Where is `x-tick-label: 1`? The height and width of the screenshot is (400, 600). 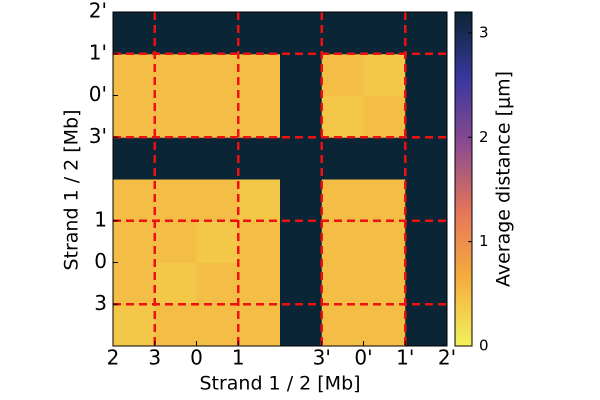
x-tick-label: 1 is located at coordinates (238, 358).